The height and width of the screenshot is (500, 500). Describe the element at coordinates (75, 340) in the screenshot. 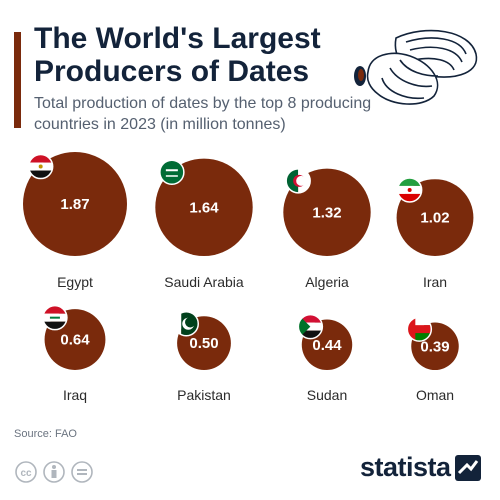

I see `value-label: 0.64` at that location.